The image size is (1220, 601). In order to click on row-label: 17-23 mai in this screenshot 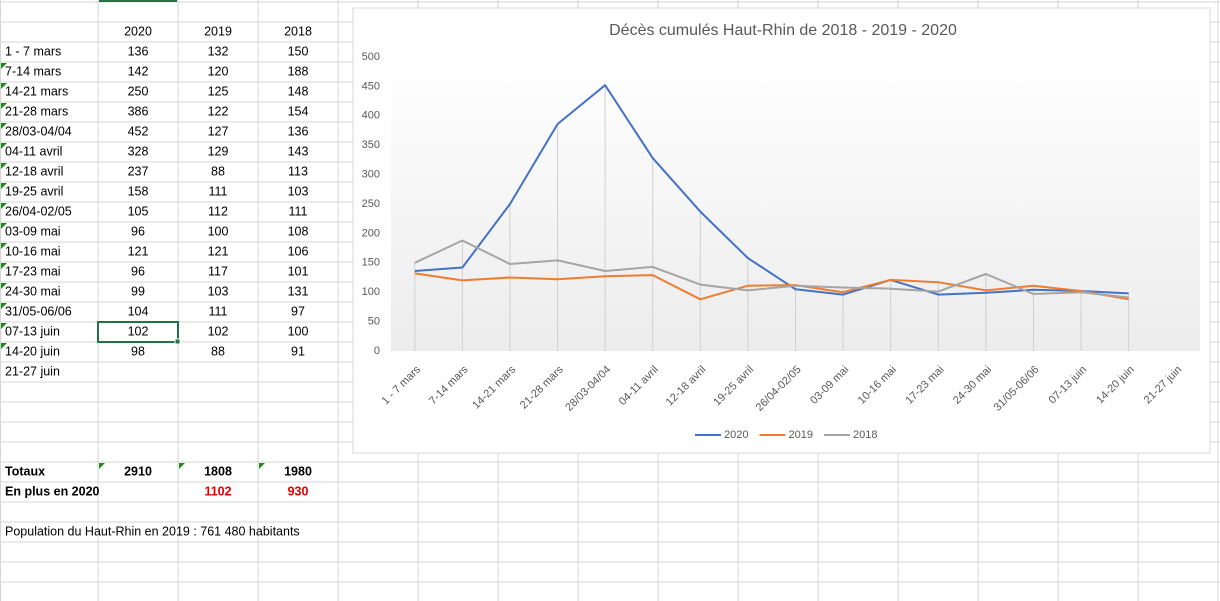, I will do `click(33, 271)`.